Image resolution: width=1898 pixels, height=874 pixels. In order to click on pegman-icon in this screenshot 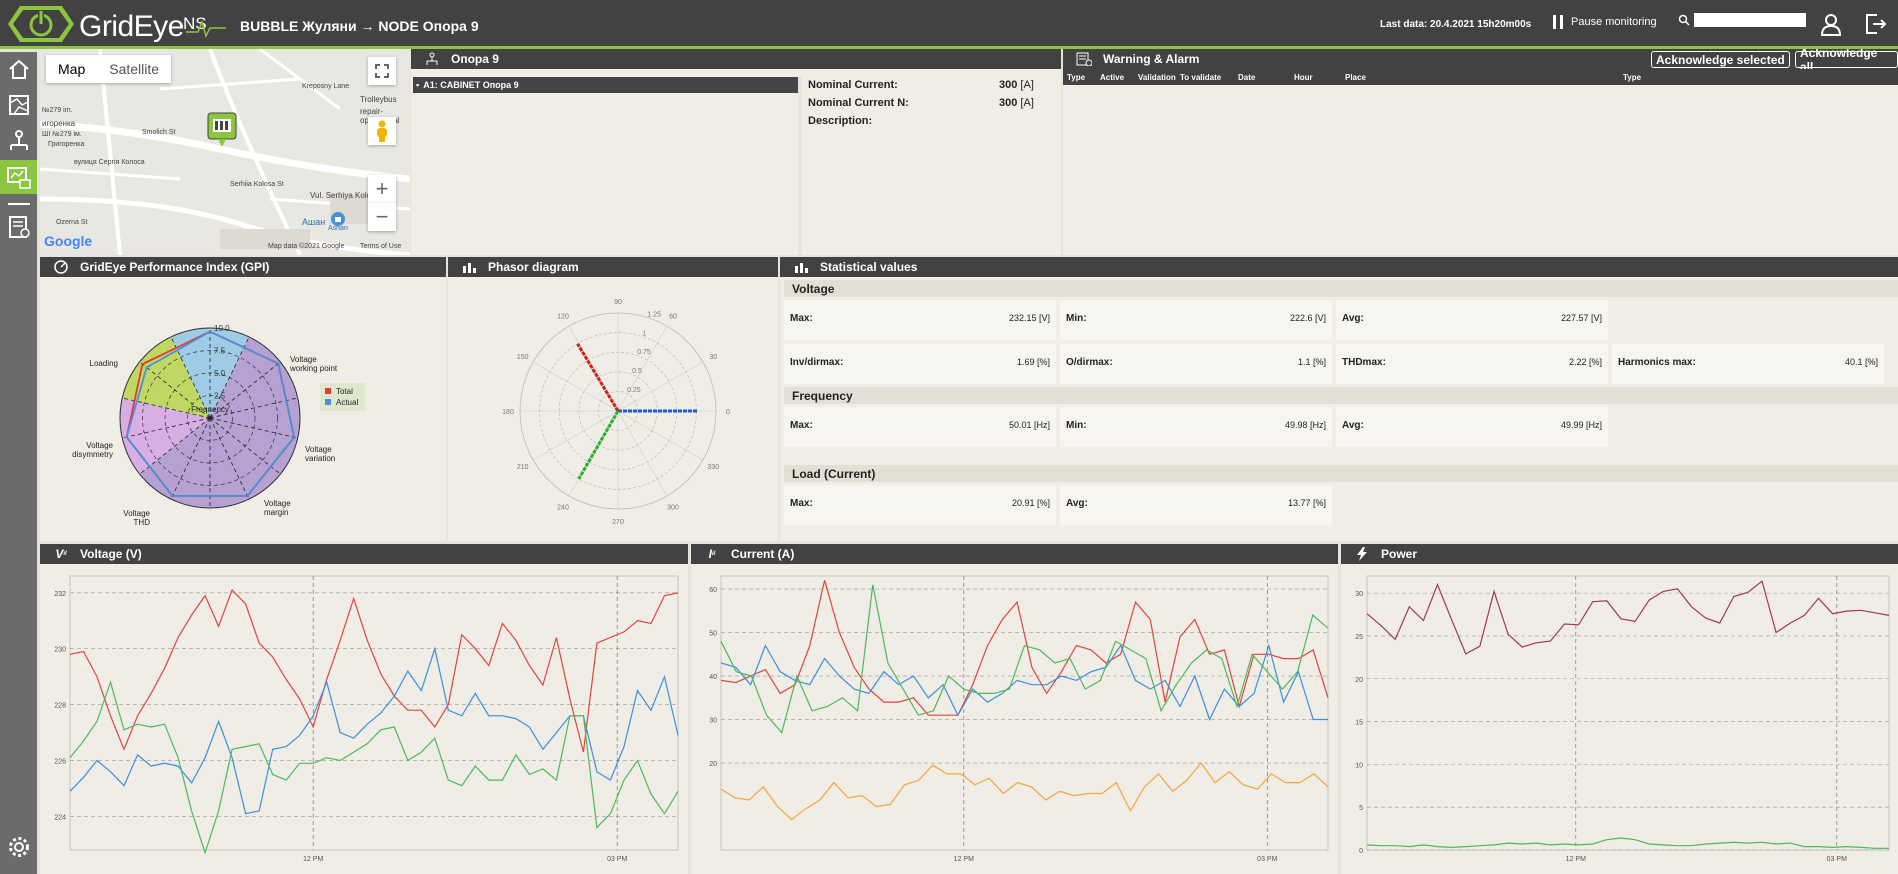, I will do `click(382, 131)`.